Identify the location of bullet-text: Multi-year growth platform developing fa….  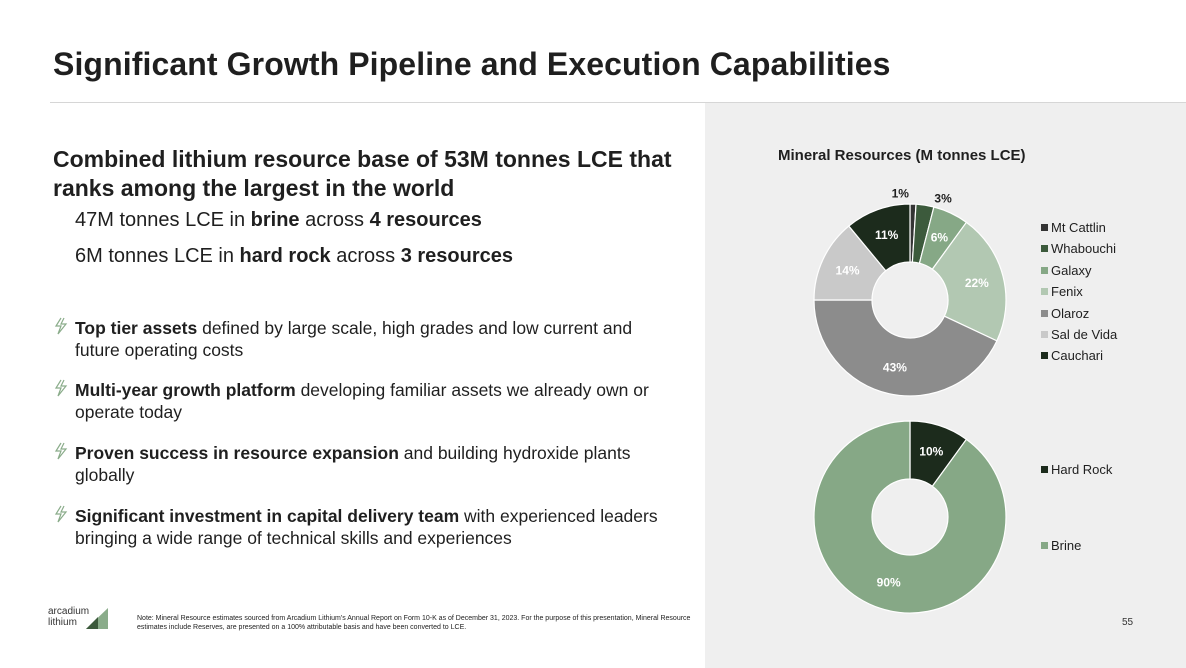
(375, 401).